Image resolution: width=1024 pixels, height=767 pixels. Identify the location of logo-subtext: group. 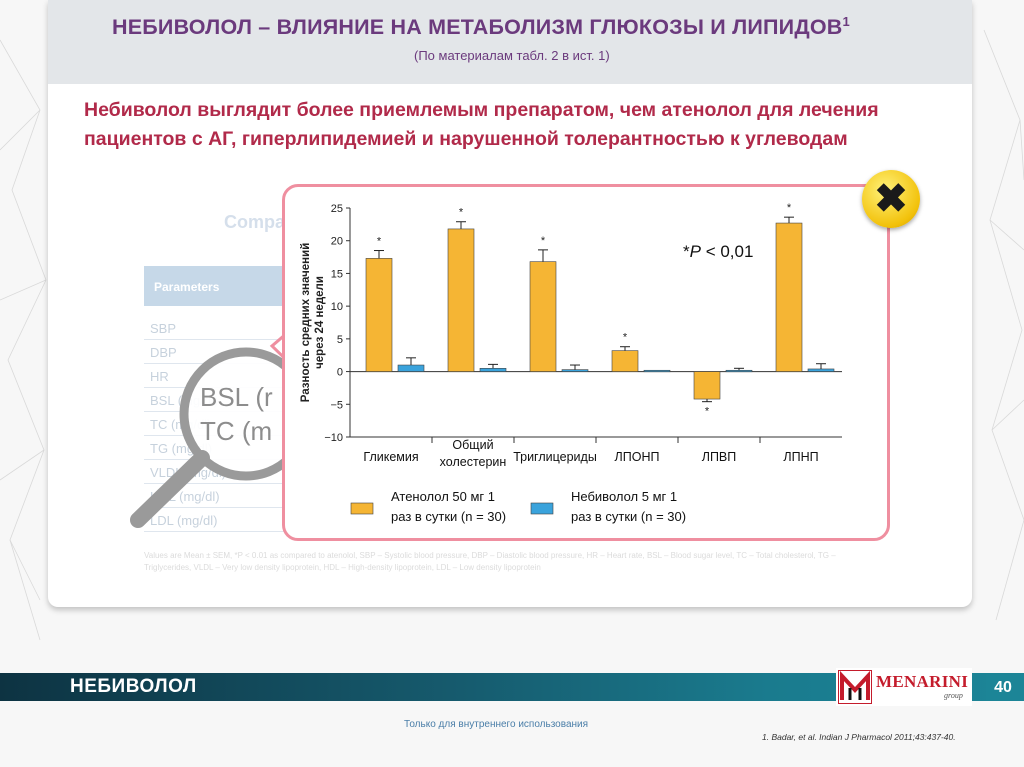
(953, 695).